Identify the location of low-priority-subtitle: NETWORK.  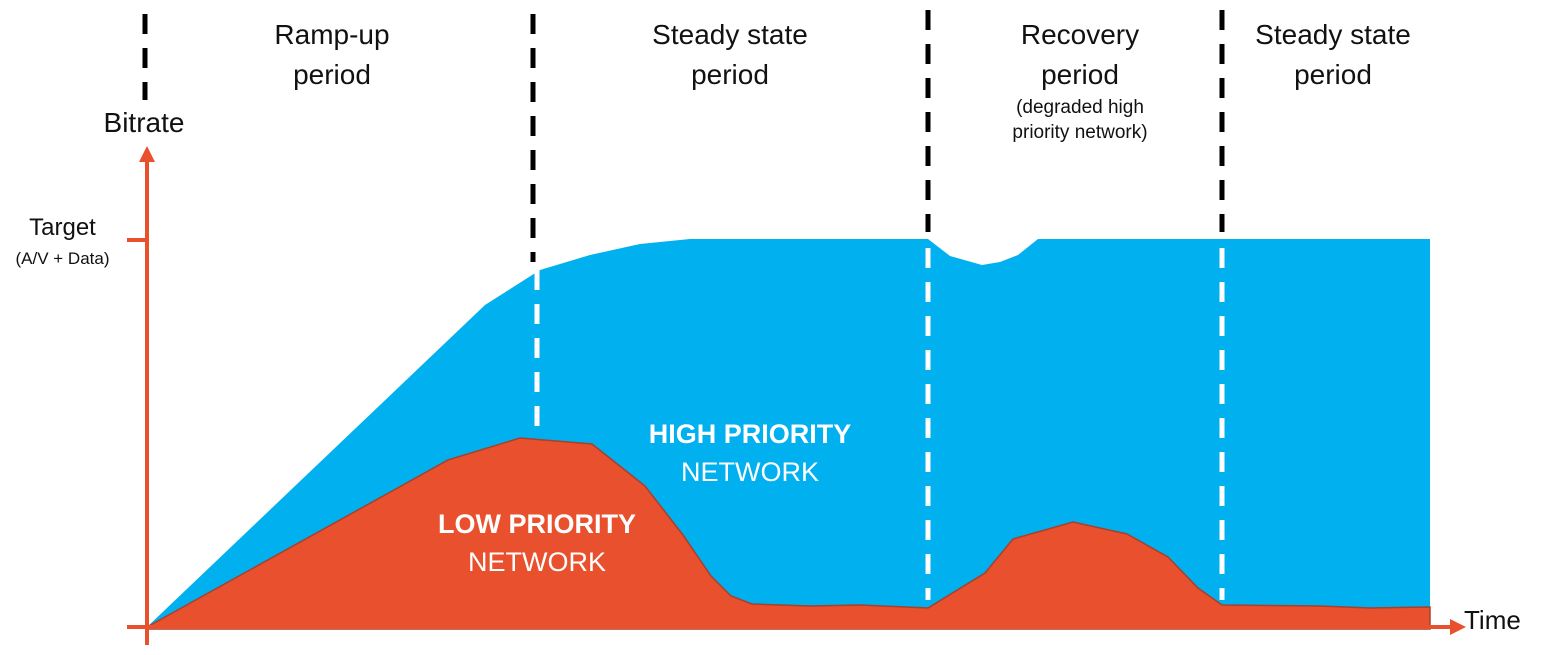
(537, 562).